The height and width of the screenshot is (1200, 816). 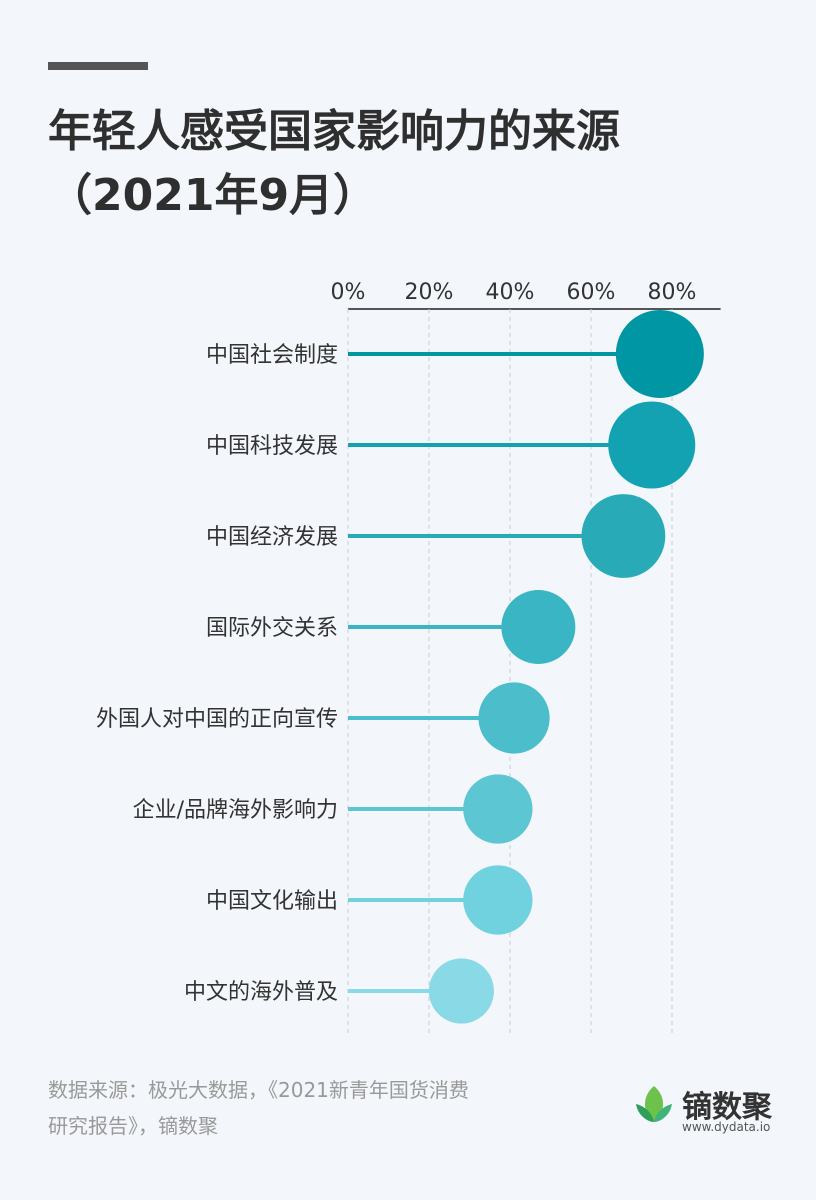 I want to click on category-label: 中国科技发展, so click(x=272, y=446).